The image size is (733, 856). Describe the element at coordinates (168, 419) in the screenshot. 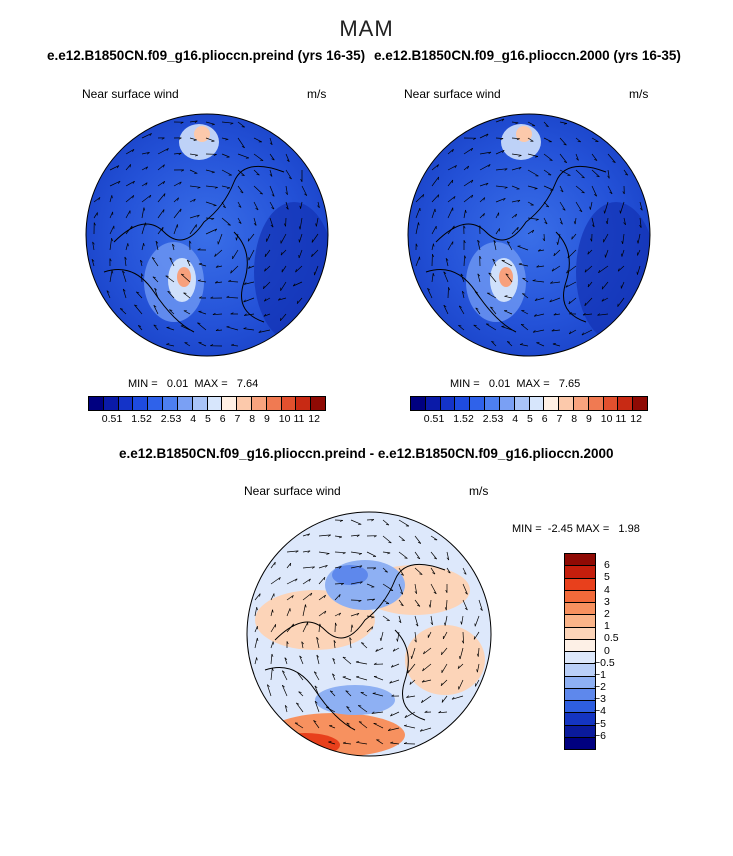

I see `panel1-colorbar-tick-label: 2.5` at that location.